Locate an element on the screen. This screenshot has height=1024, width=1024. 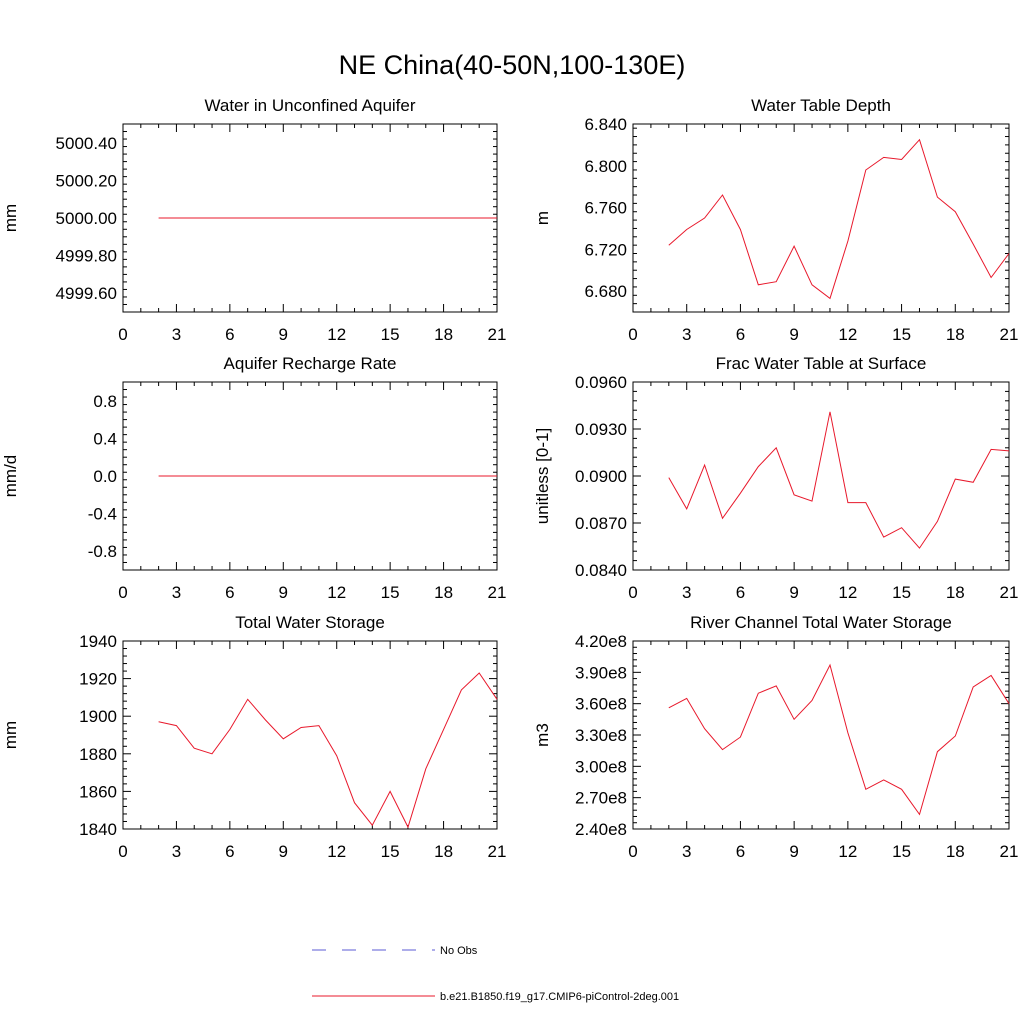
y-tick-label: 1840 is located at coordinates (98, 829).